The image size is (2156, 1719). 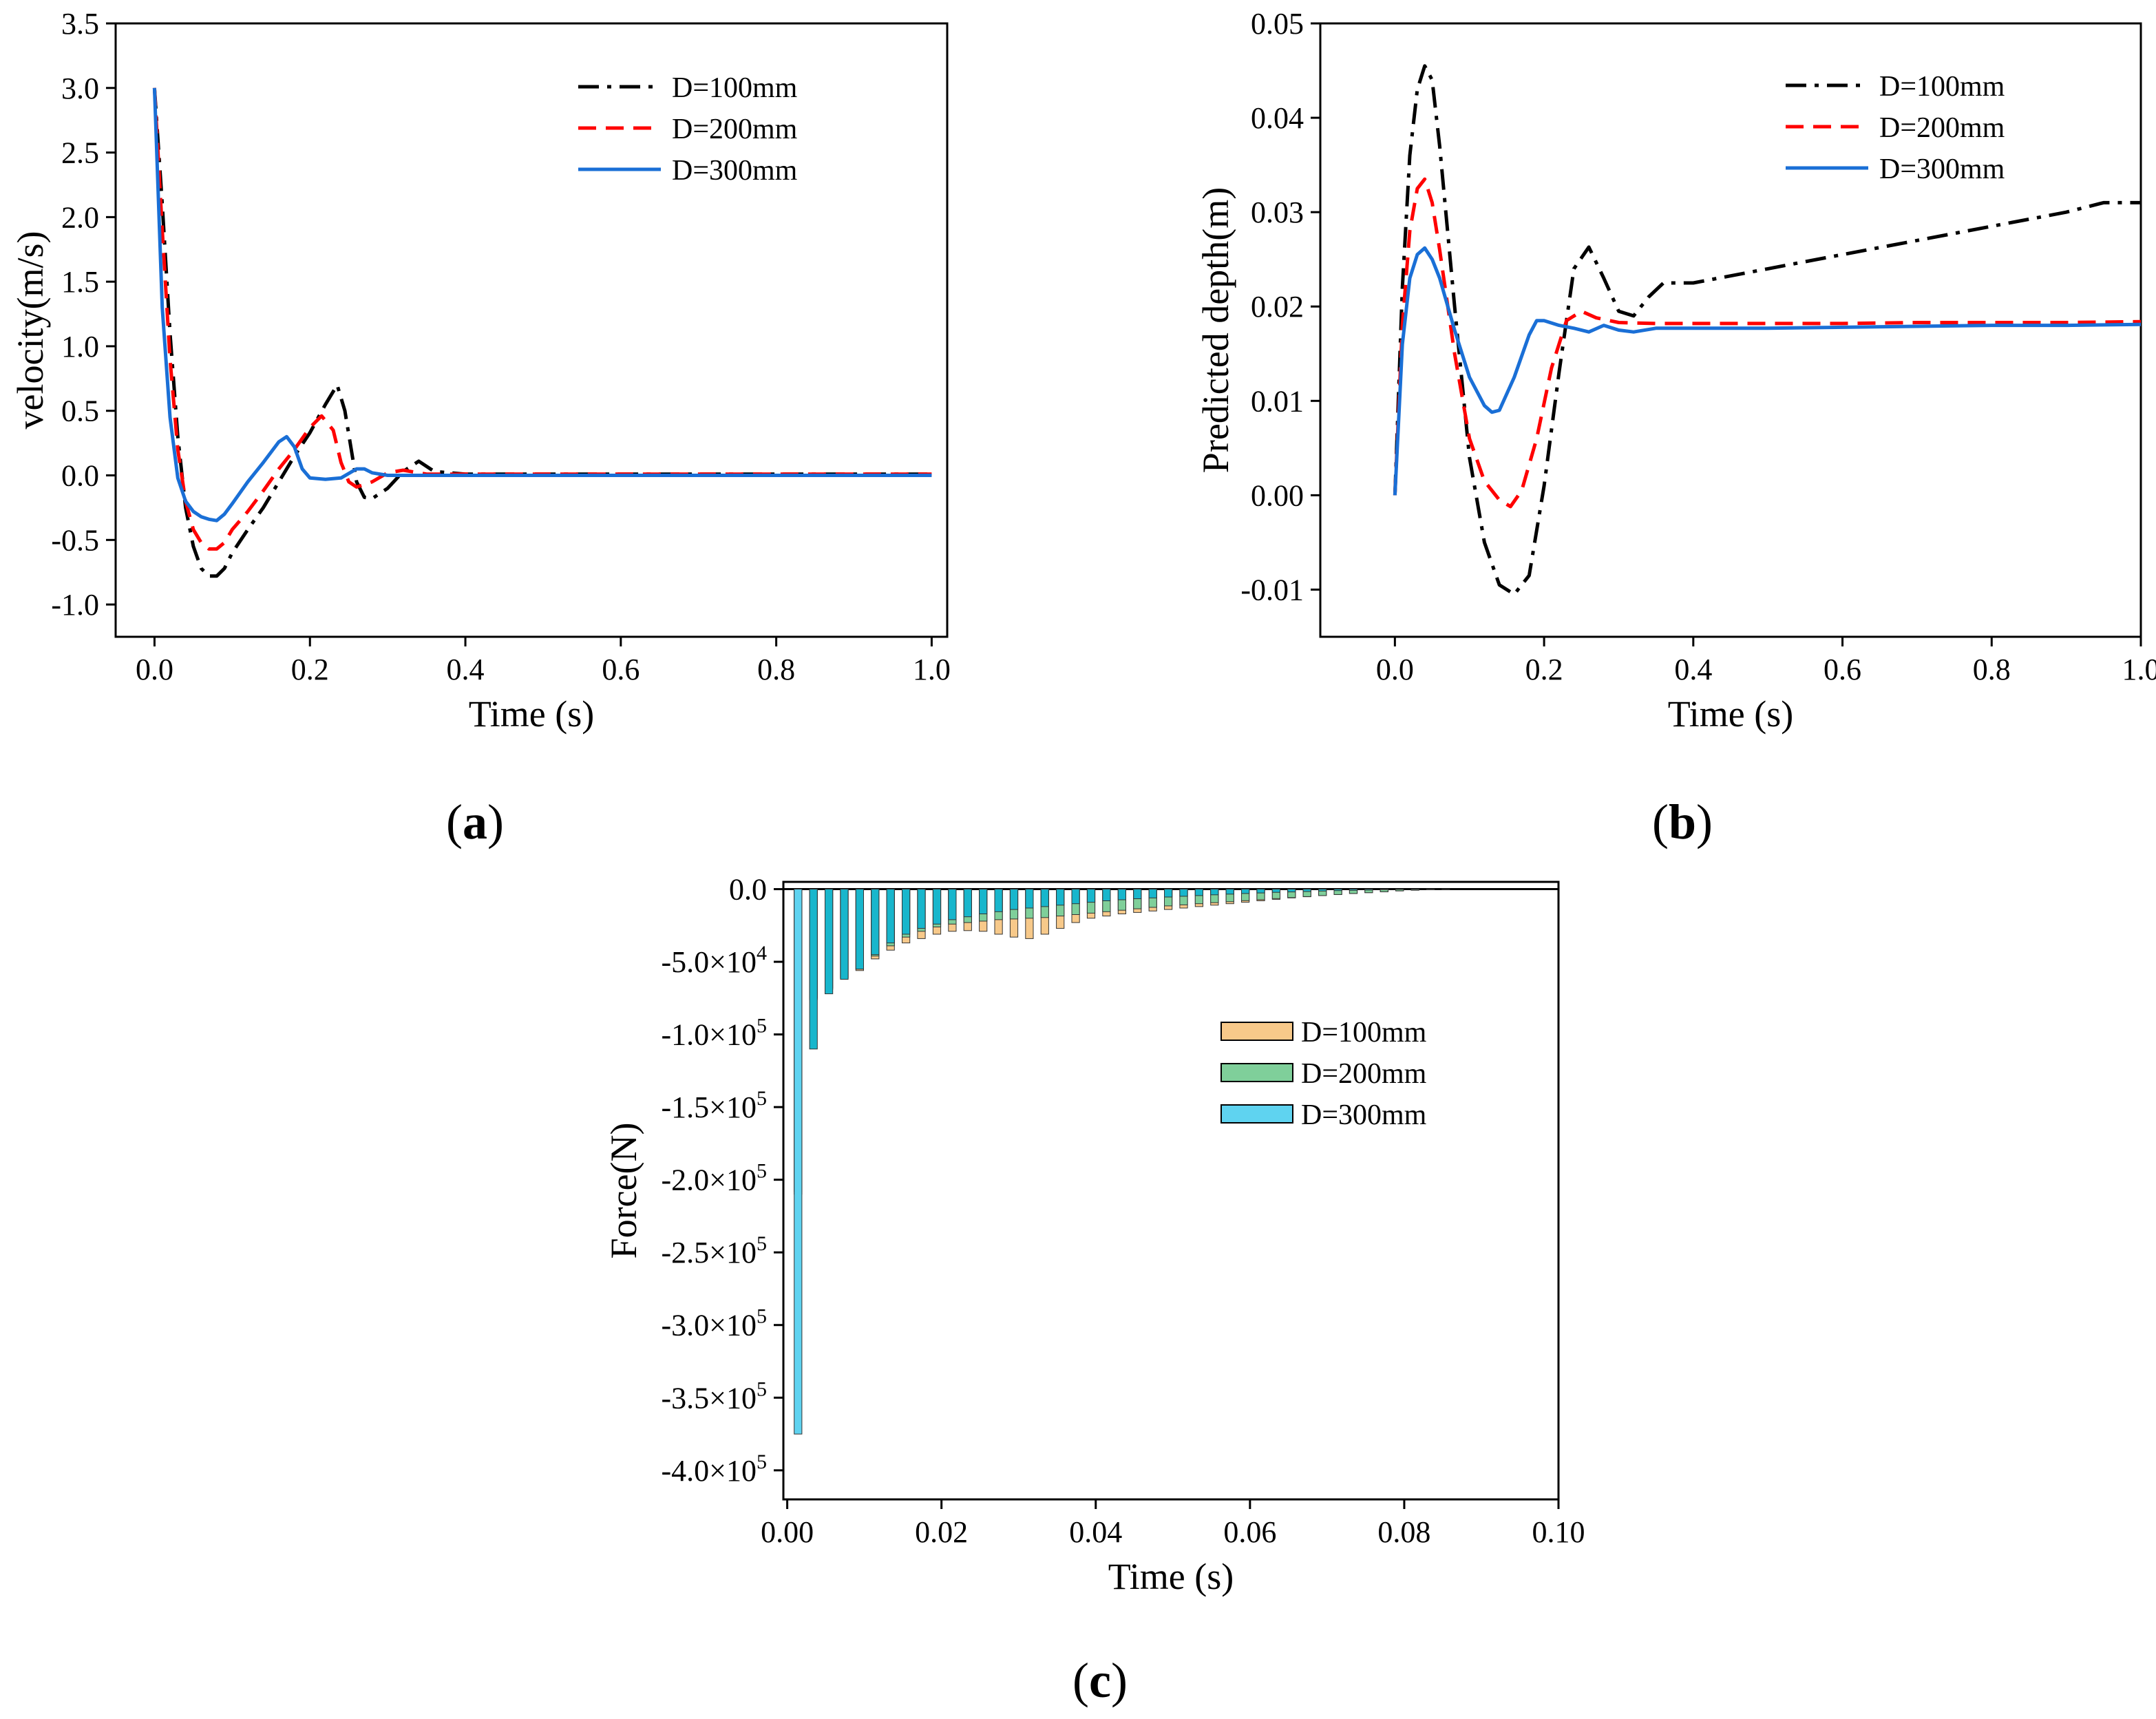 I want to click on y-tick-label: -4.0×10⁵, so click(x=714, y=1469).